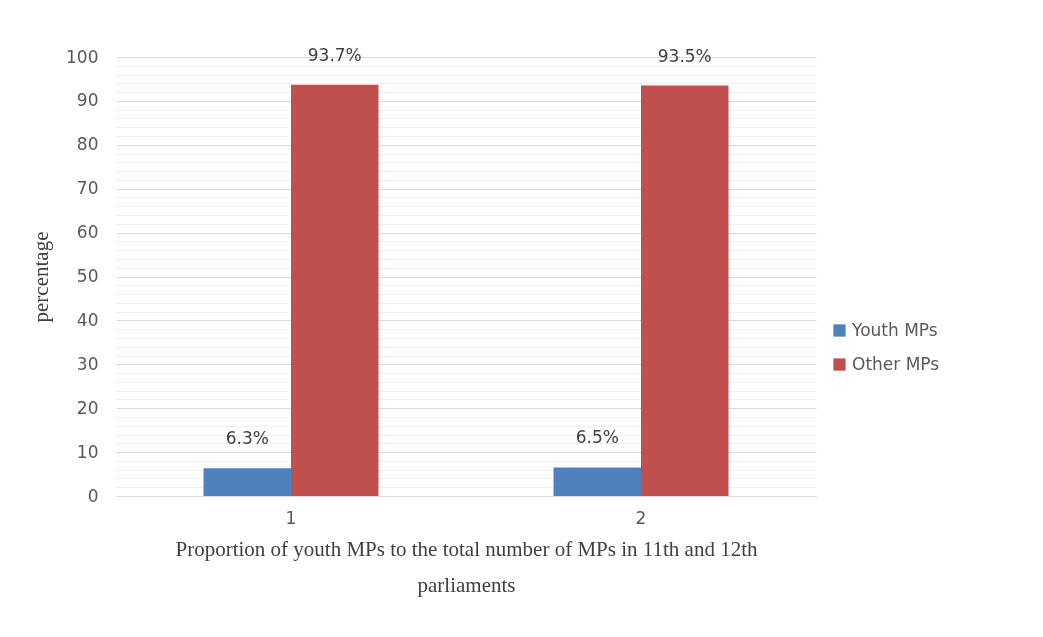 The height and width of the screenshot is (637, 1043). Describe the element at coordinates (597, 437) in the screenshot. I see `data-label: 6.5%` at that location.